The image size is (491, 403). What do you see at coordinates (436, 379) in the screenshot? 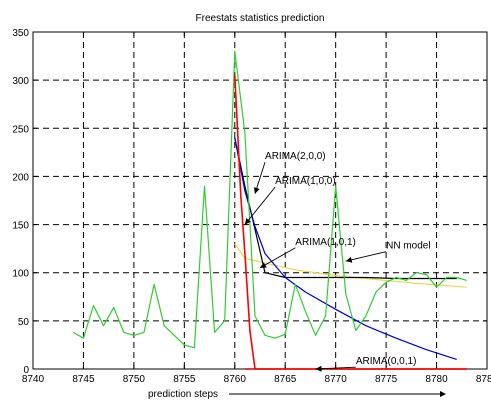
I see `x-tick-label: 8780` at bounding box center [436, 379].